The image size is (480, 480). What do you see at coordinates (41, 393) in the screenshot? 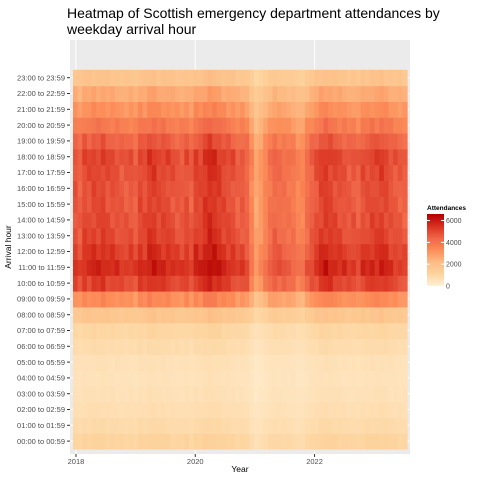
I see `y-tick-label: 03:00 to 03:59` at bounding box center [41, 393].